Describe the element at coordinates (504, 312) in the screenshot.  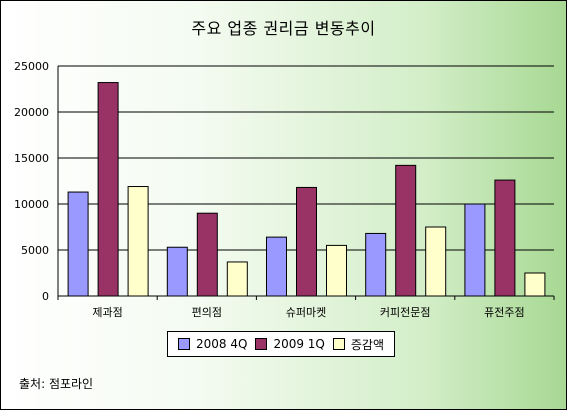
I see `x-category-label: 퓨전주점` at that location.